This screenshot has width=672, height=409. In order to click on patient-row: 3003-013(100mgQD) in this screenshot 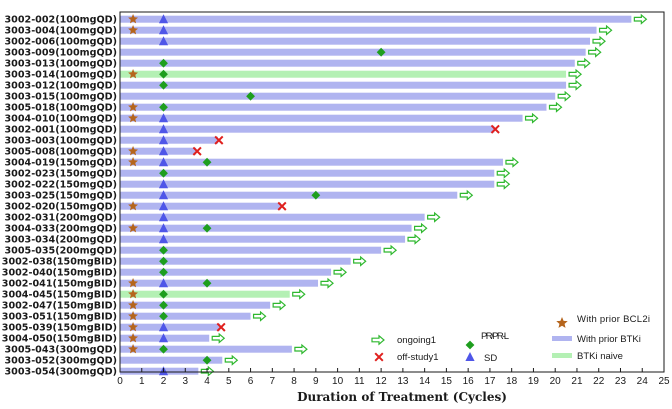, I will do `click(298, 63)`.